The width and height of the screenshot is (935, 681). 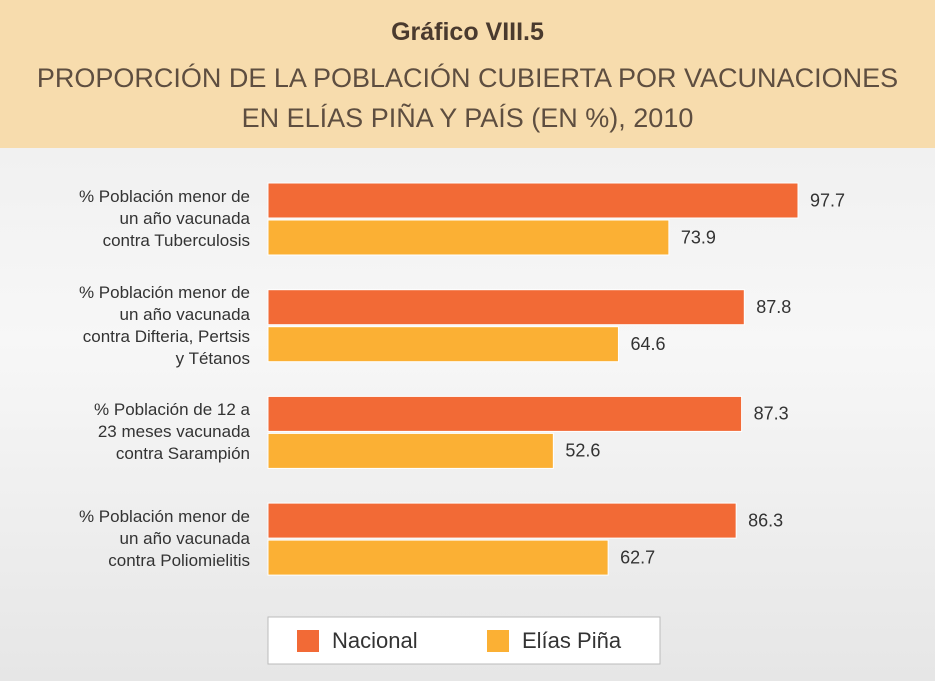 I want to click on value-label: 52.6, so click(x=582, y=451).